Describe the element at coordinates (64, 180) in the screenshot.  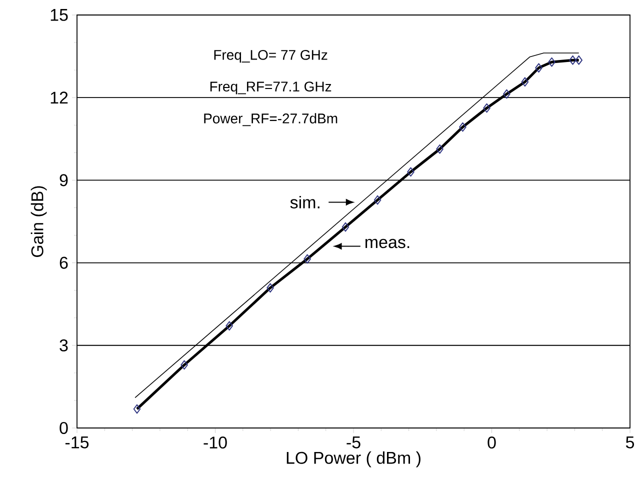
I see `y-tick-label: 9` at that location.